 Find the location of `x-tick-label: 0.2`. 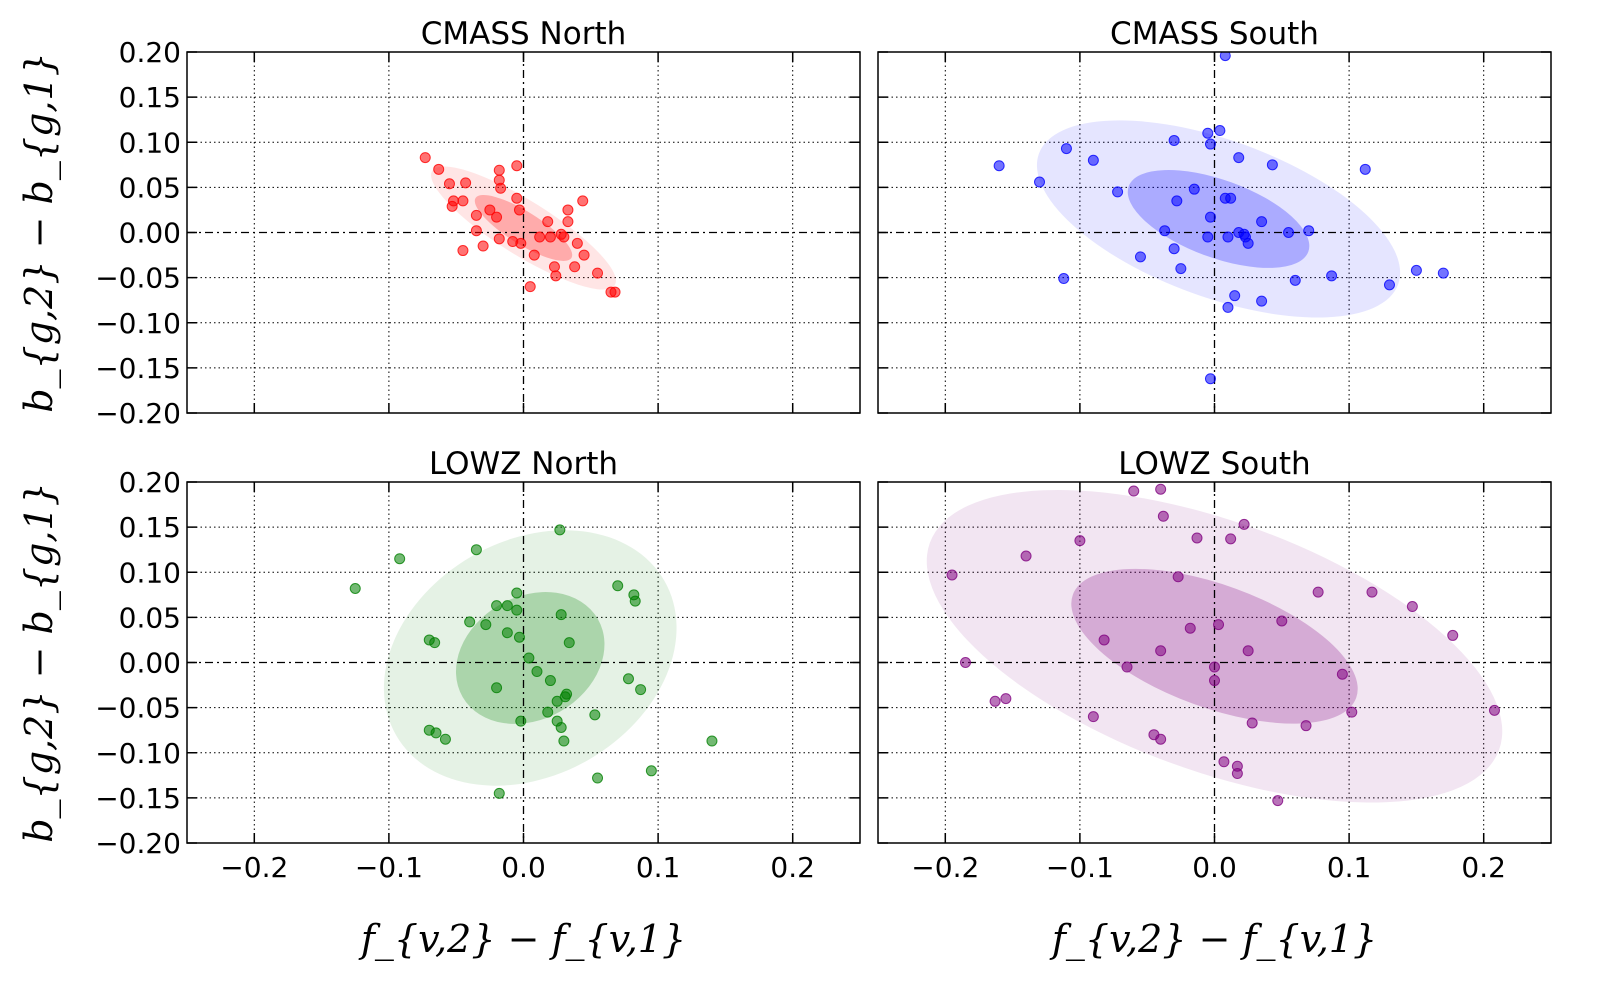

x-tick-label: 0.2 is located at coordinates (1483, 867).